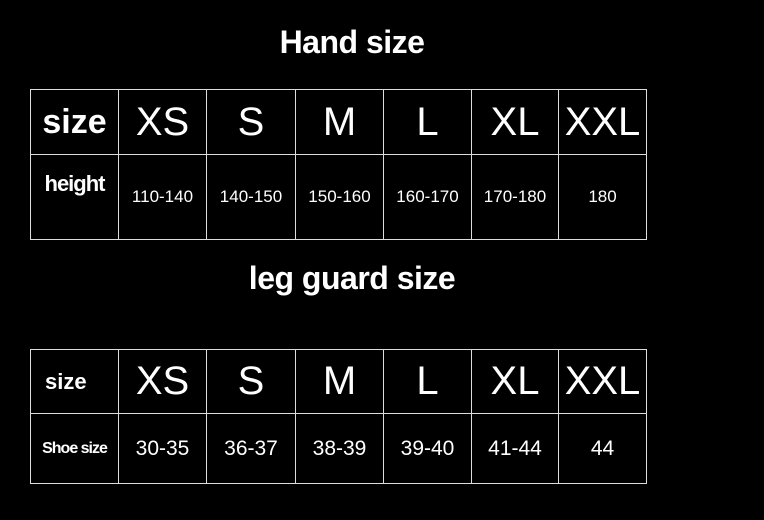 This screenshot has width=764, height=520. Describe the element at coordinates (162, 448) in the screenshot. I see `value-cell: 30-35` at that location.